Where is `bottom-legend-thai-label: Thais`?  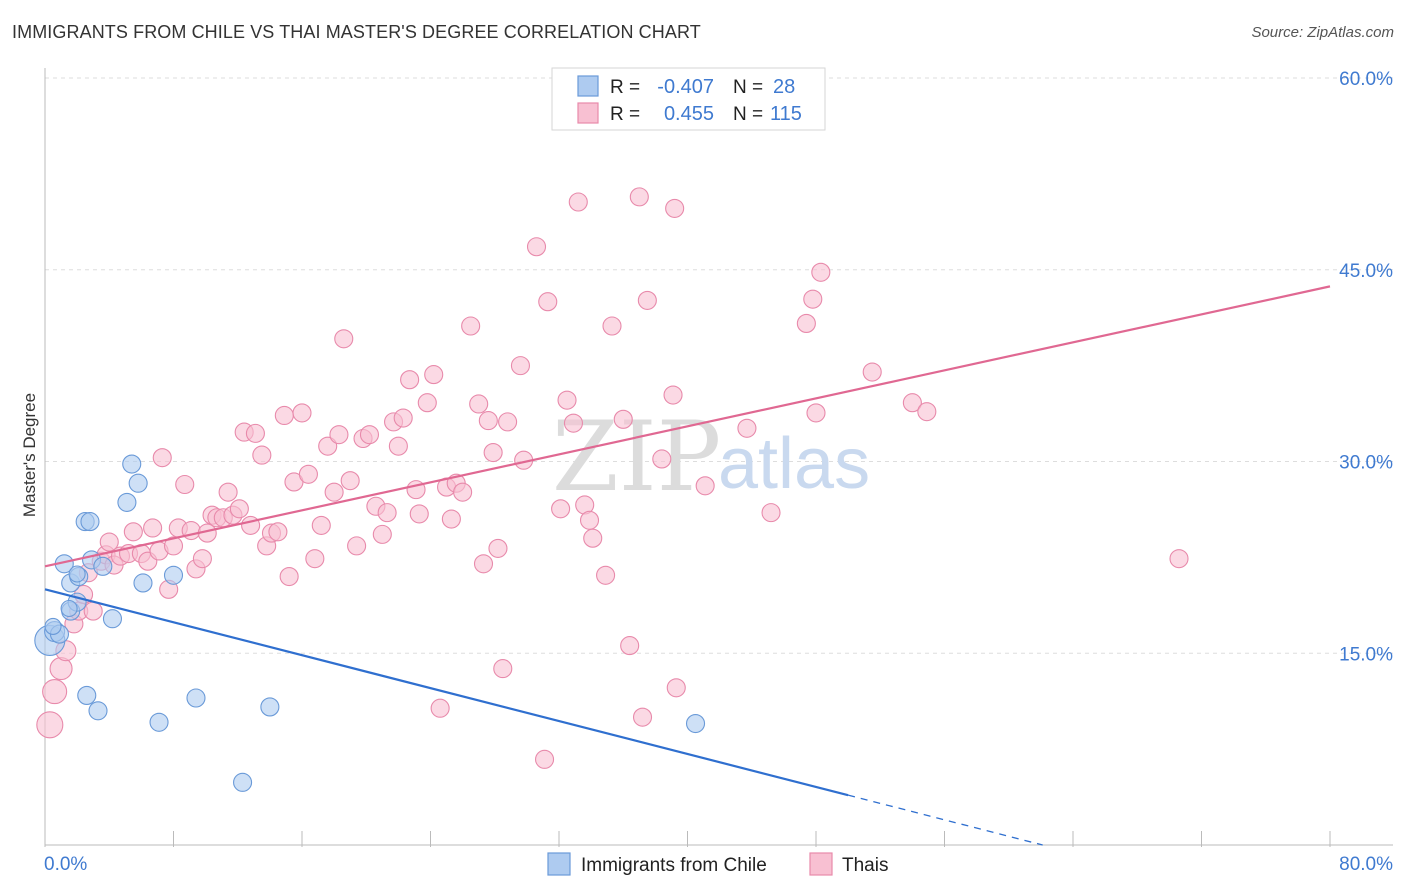
bottom-legend-thai-label: Thais is located at coordinates (865, 865).